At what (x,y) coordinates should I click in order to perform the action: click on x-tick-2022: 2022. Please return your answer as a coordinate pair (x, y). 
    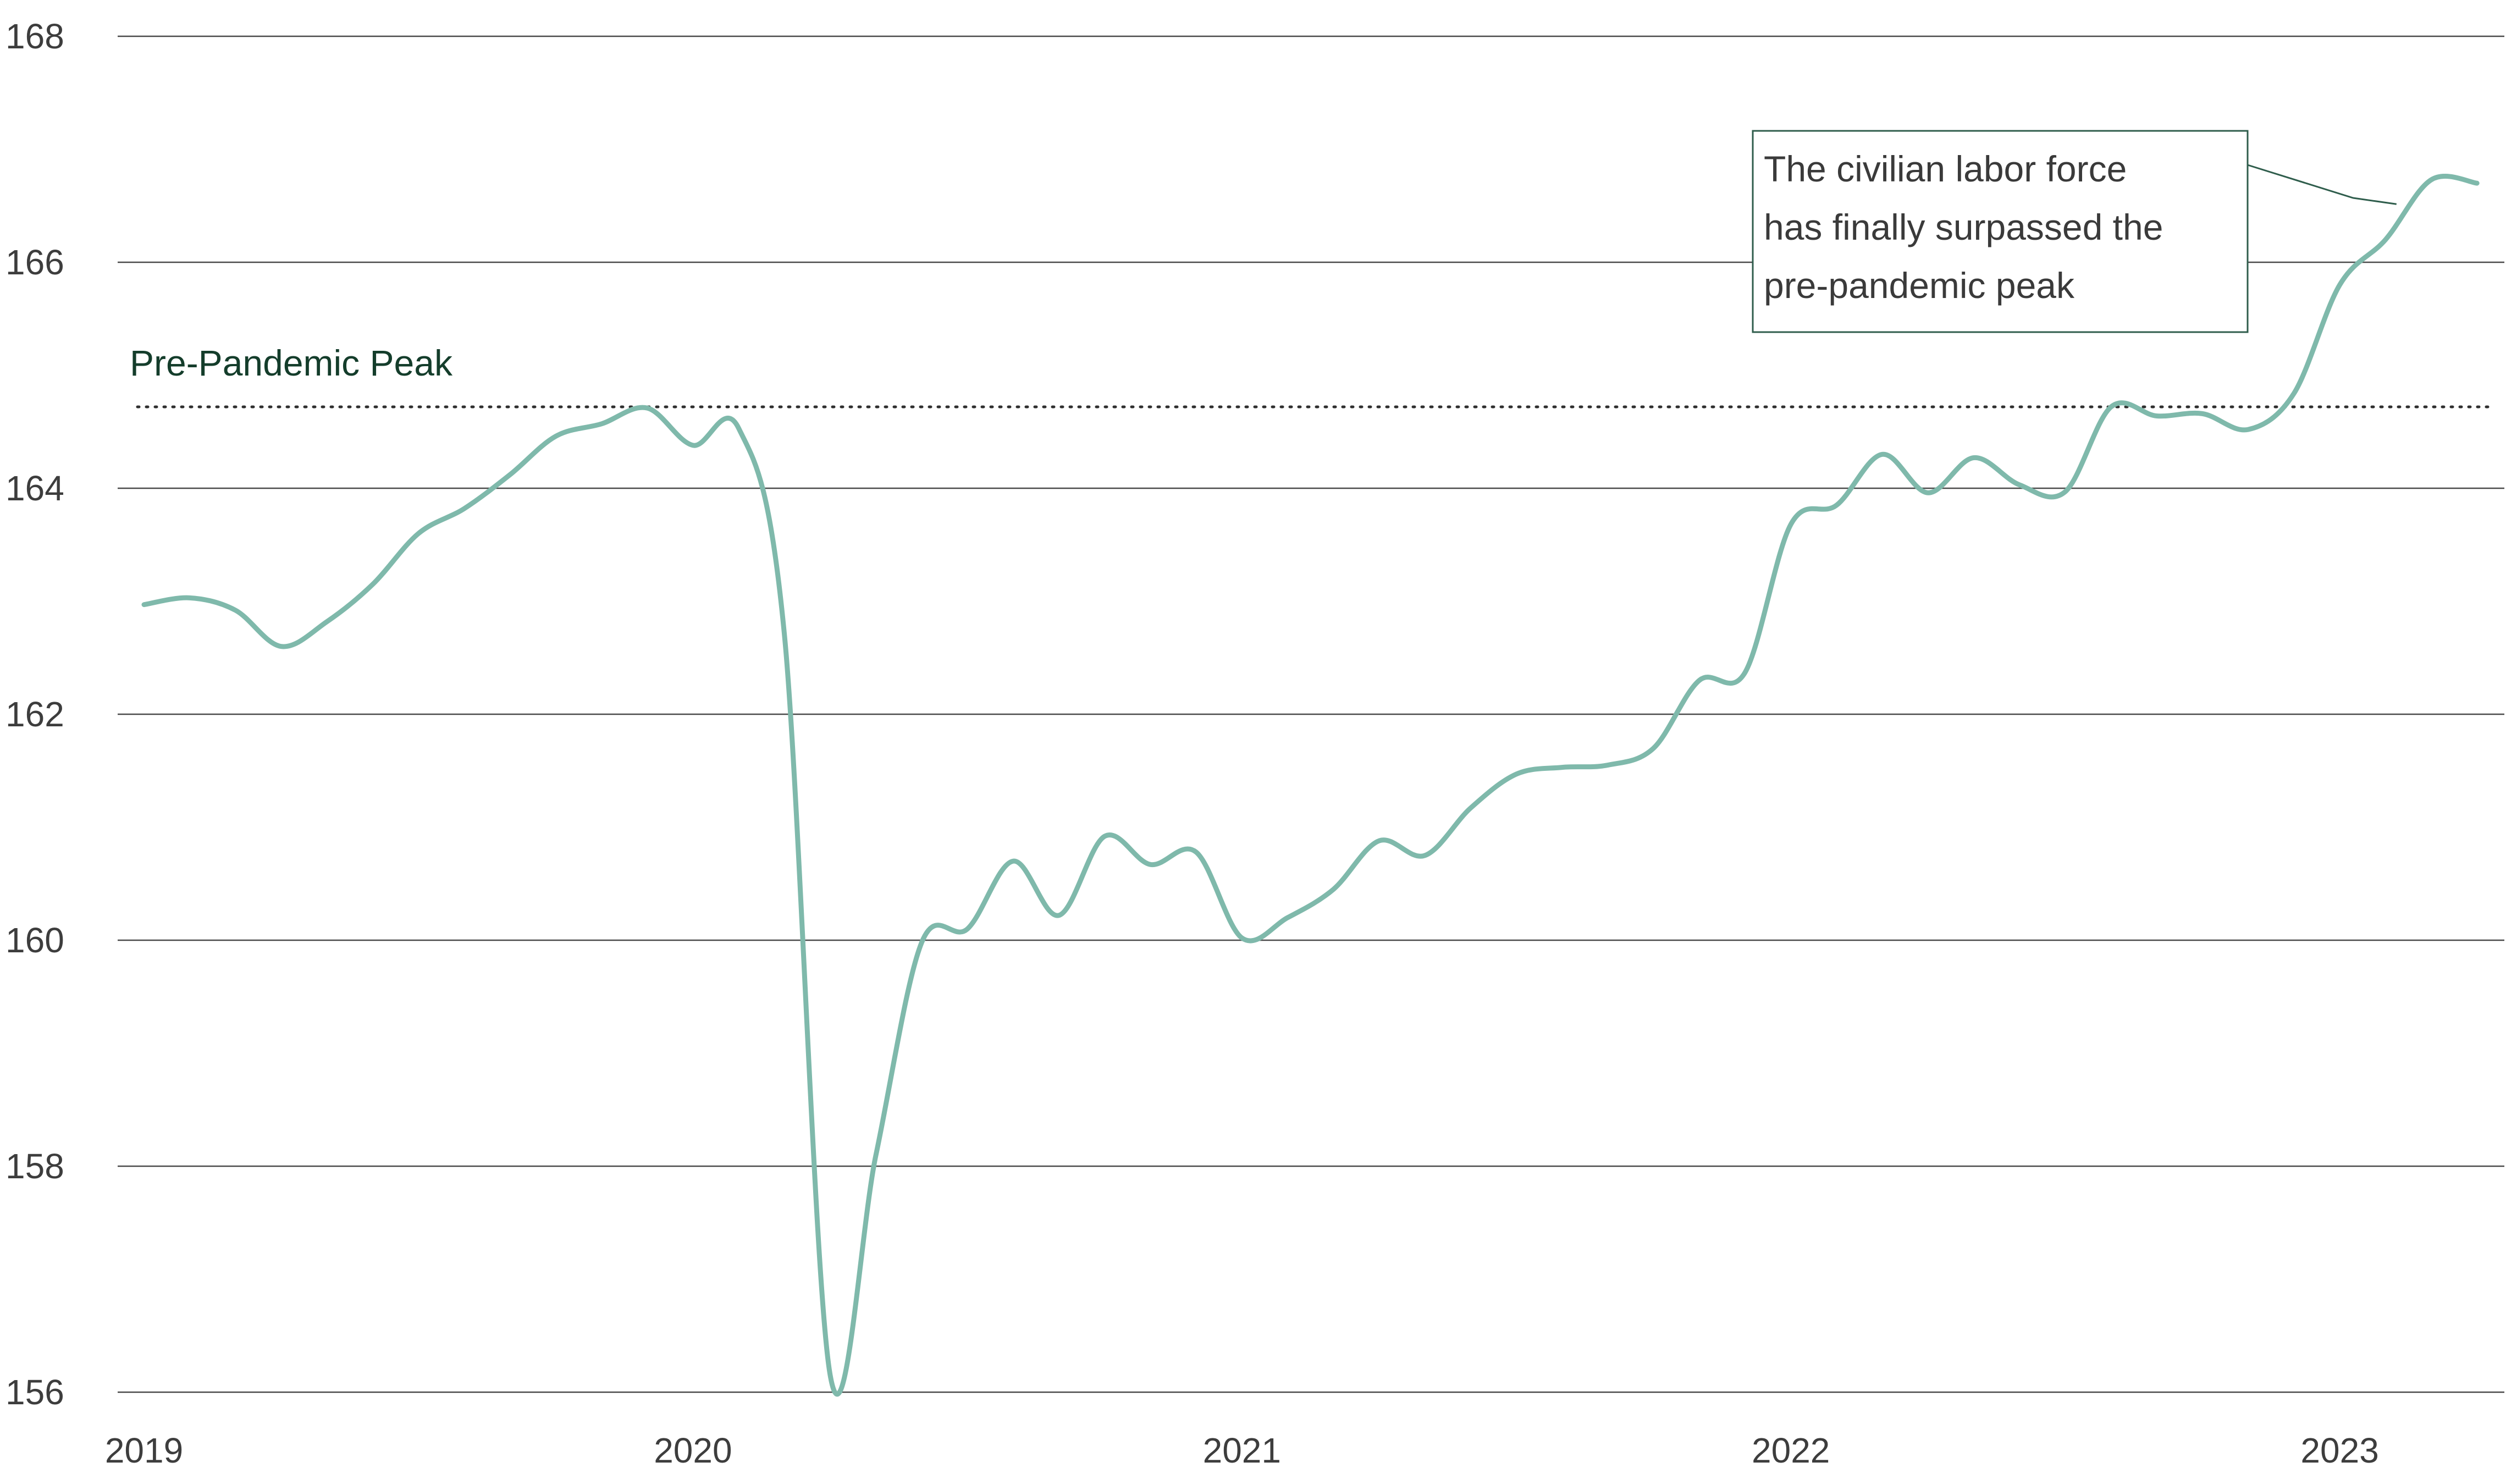
    Looking at the image, I should click on (1791, 1450).